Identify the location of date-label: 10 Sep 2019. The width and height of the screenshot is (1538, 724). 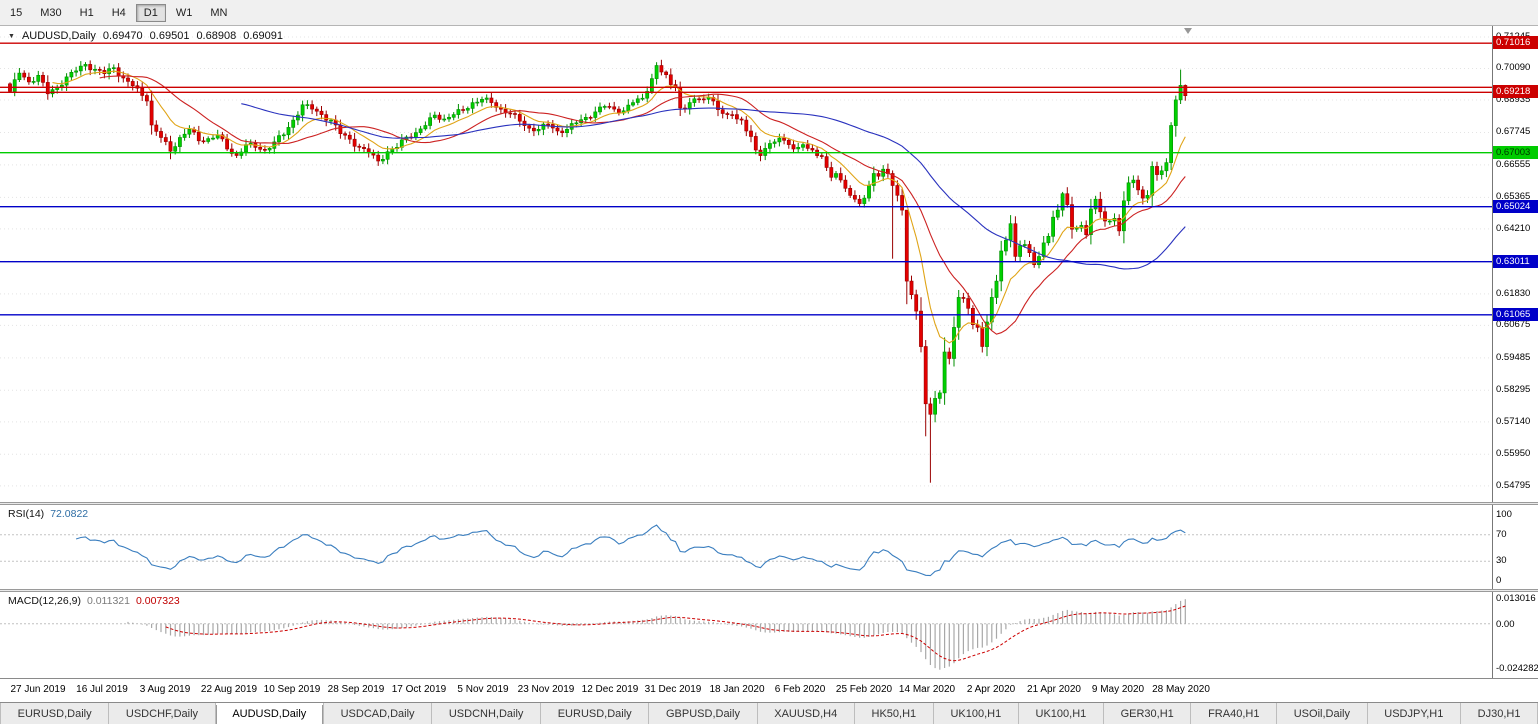
(292, 689).